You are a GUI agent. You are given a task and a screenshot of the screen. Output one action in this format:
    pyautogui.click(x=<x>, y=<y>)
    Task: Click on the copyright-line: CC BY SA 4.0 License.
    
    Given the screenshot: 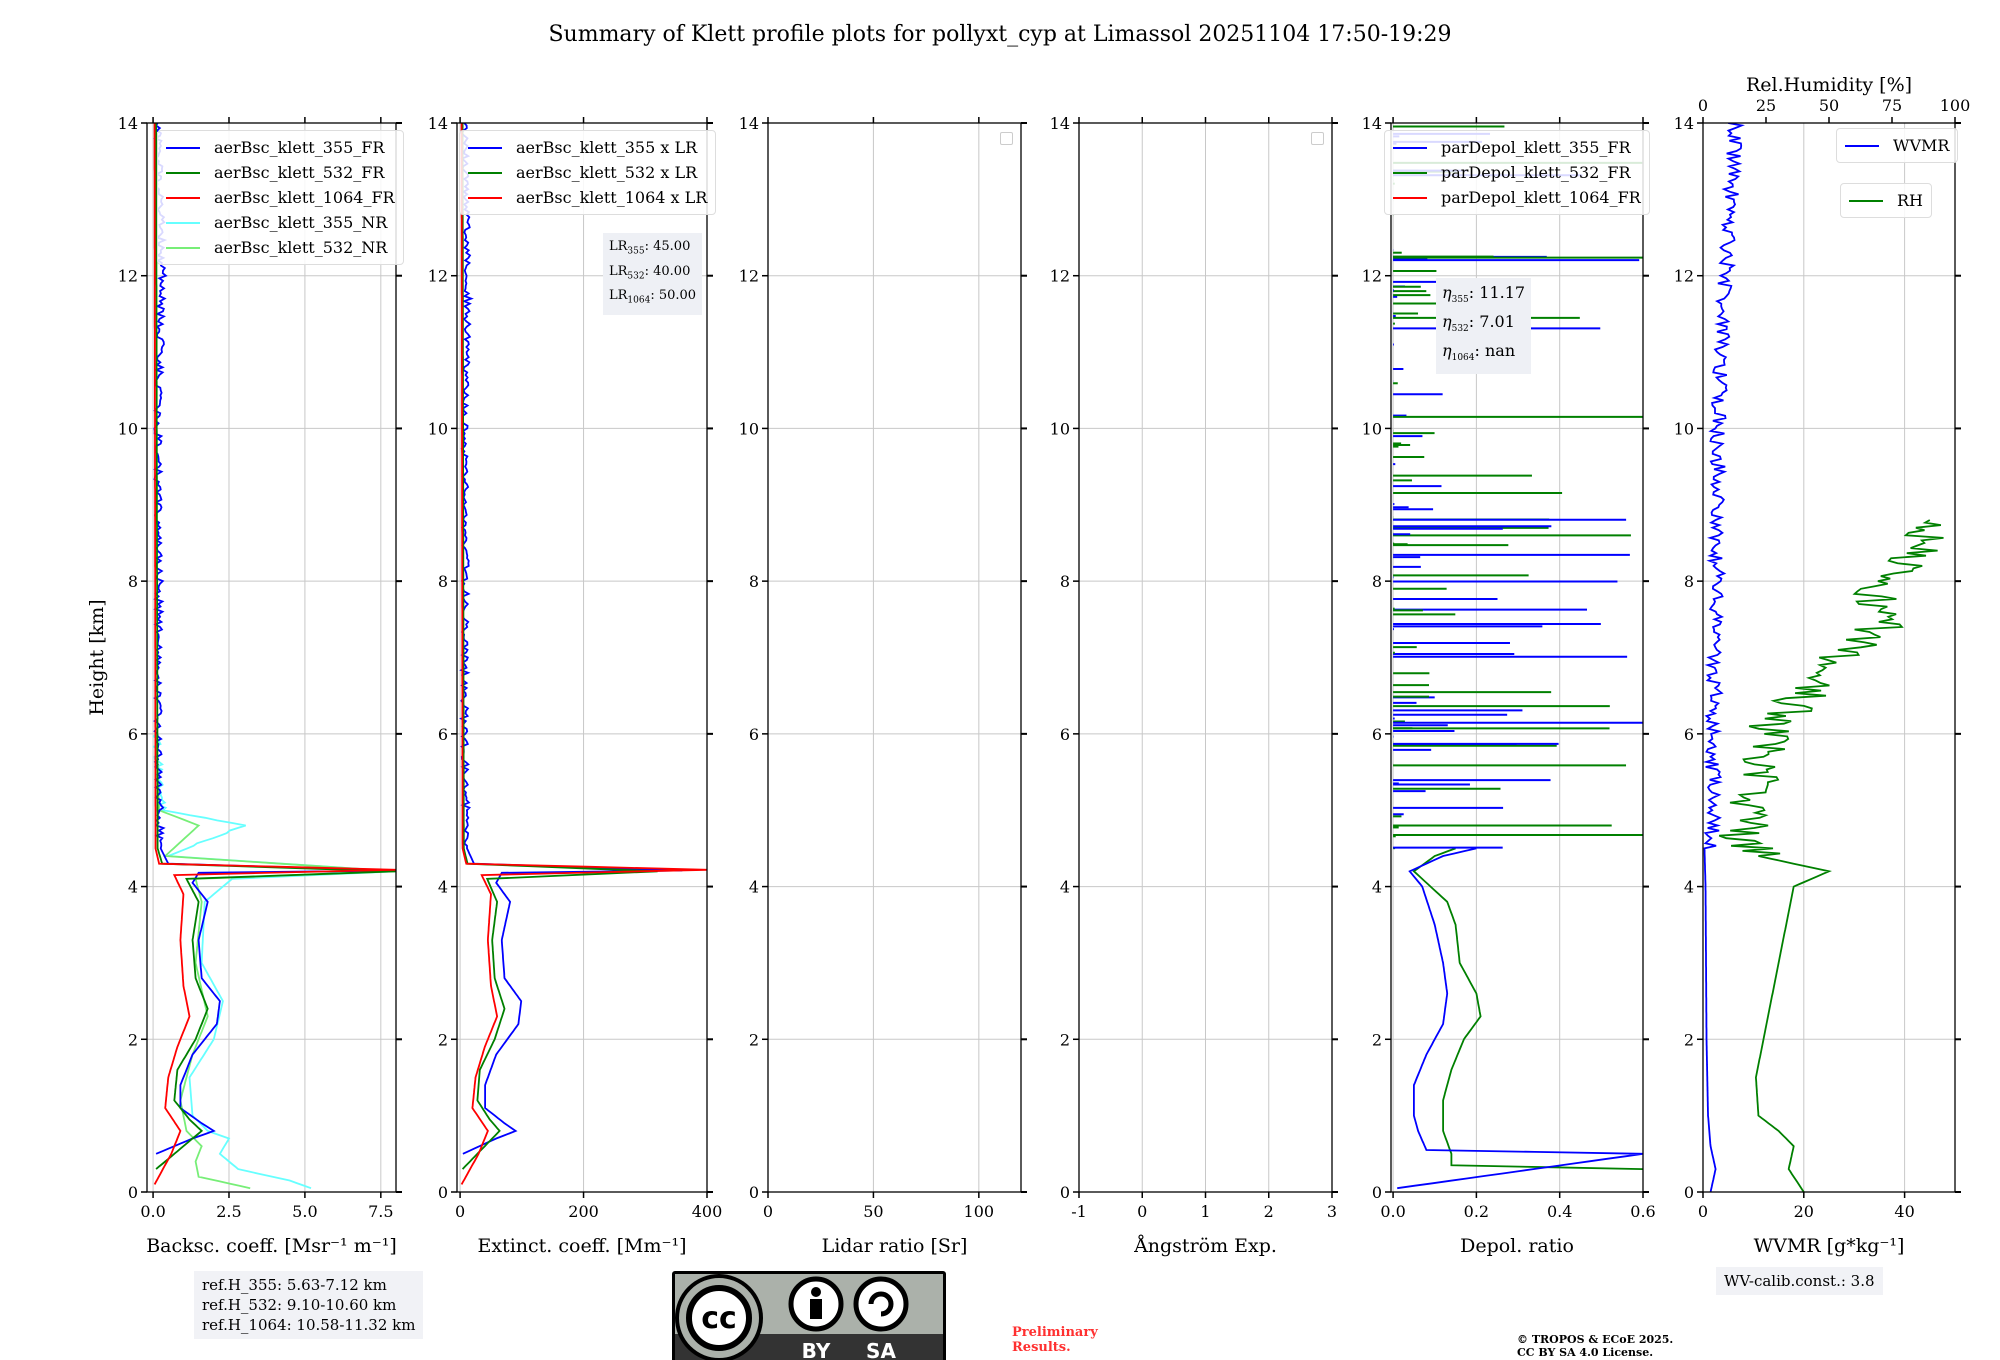 What is the action you would take?
    pyautogui.click(x=1585, y=1352)
    